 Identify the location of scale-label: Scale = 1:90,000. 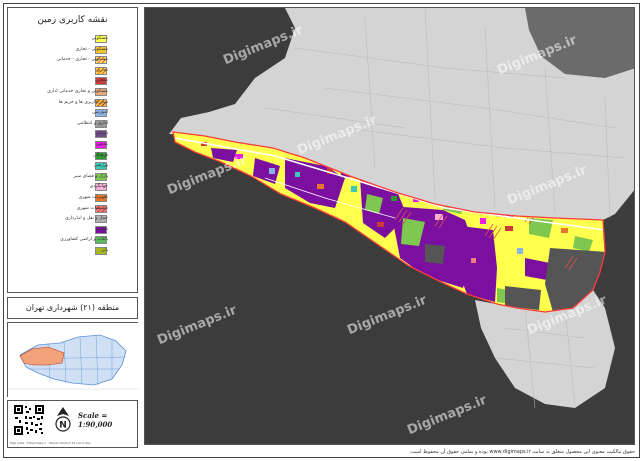
(95, 420).